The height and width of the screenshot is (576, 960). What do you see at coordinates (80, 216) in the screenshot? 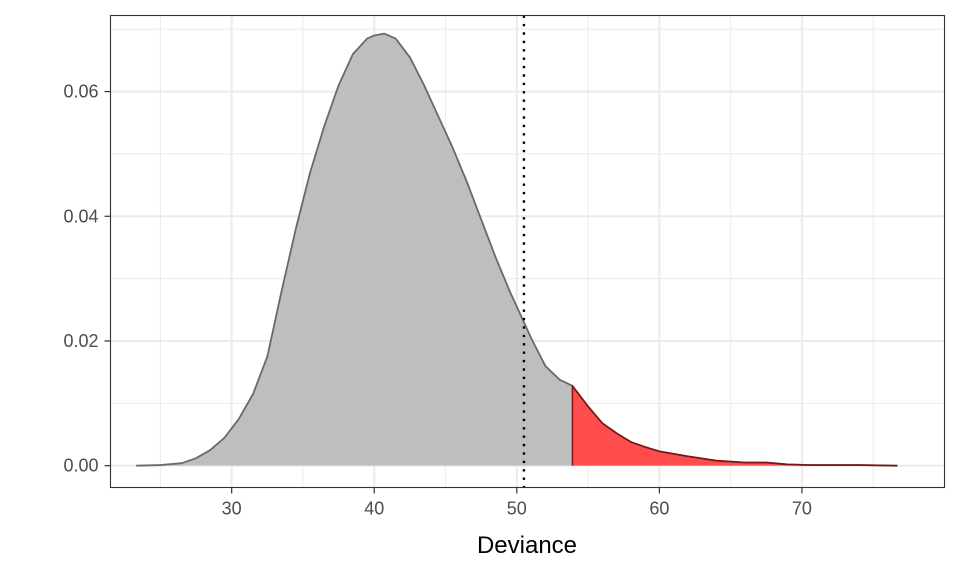
I see `y-tick-label: 0.04` at bounding box center [80, 216].